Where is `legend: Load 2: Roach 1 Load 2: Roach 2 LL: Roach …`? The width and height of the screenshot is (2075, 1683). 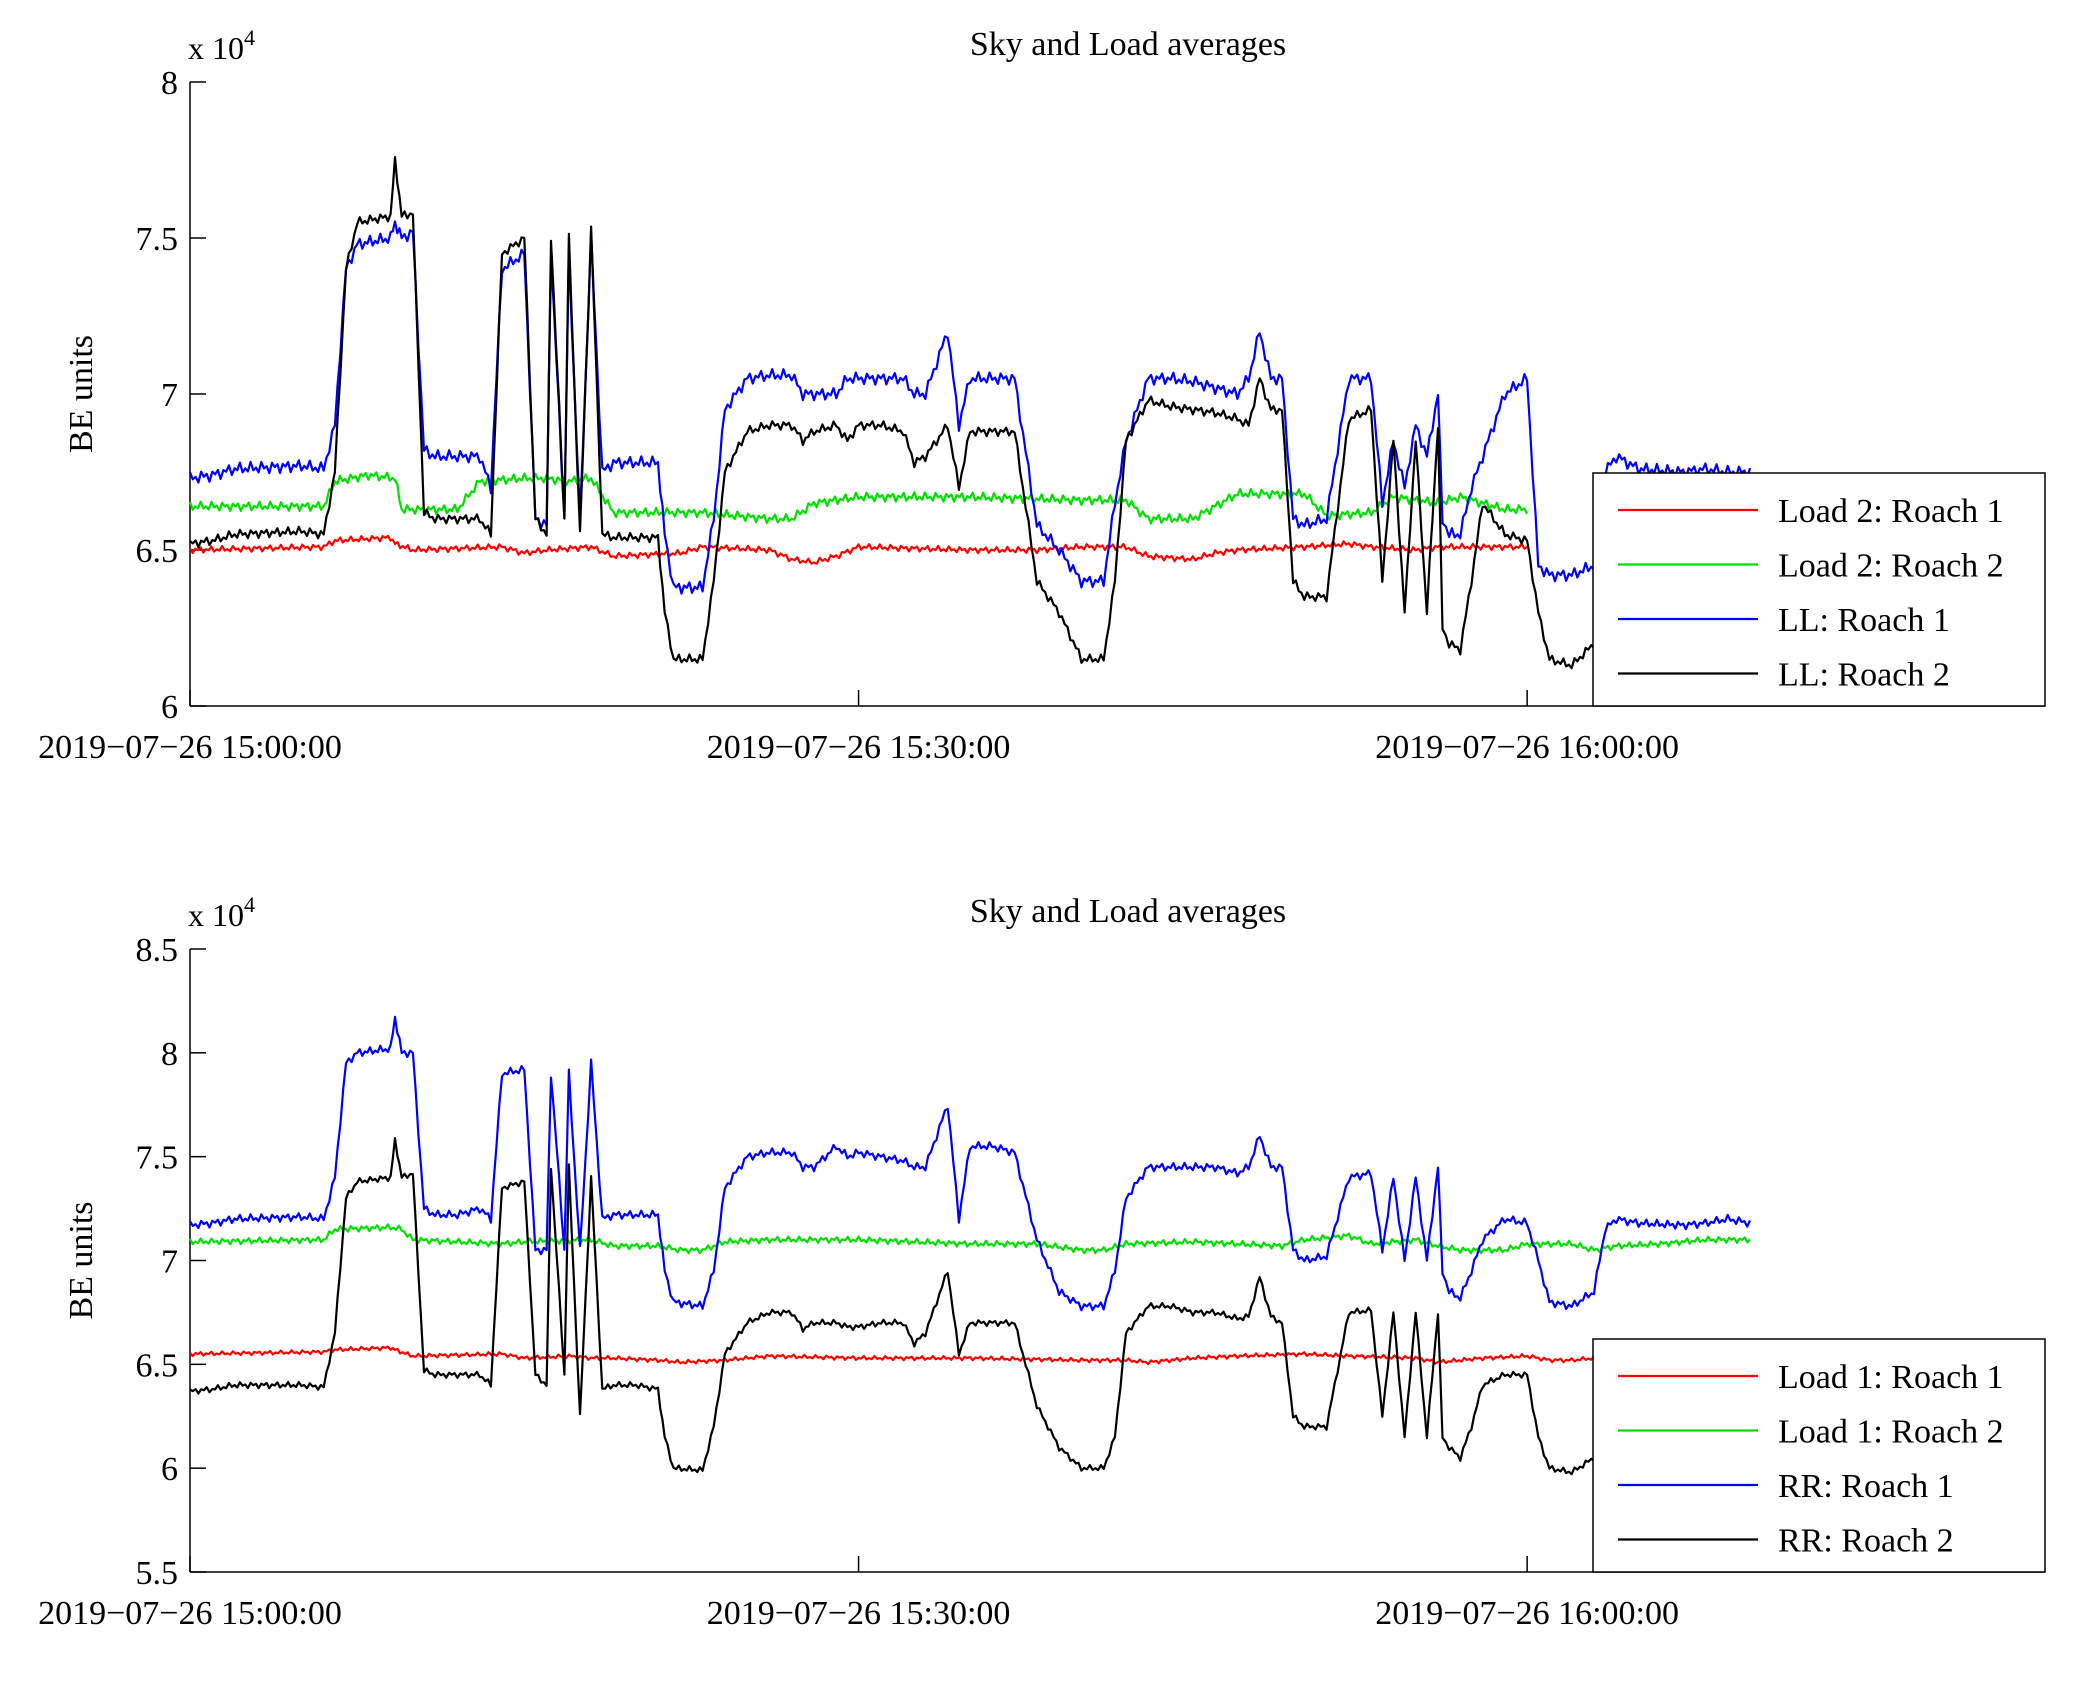 legend: Load 2: Roach 1 Load 2: Roach 2 LL: Roach … is located at coordinates (1819, 589).